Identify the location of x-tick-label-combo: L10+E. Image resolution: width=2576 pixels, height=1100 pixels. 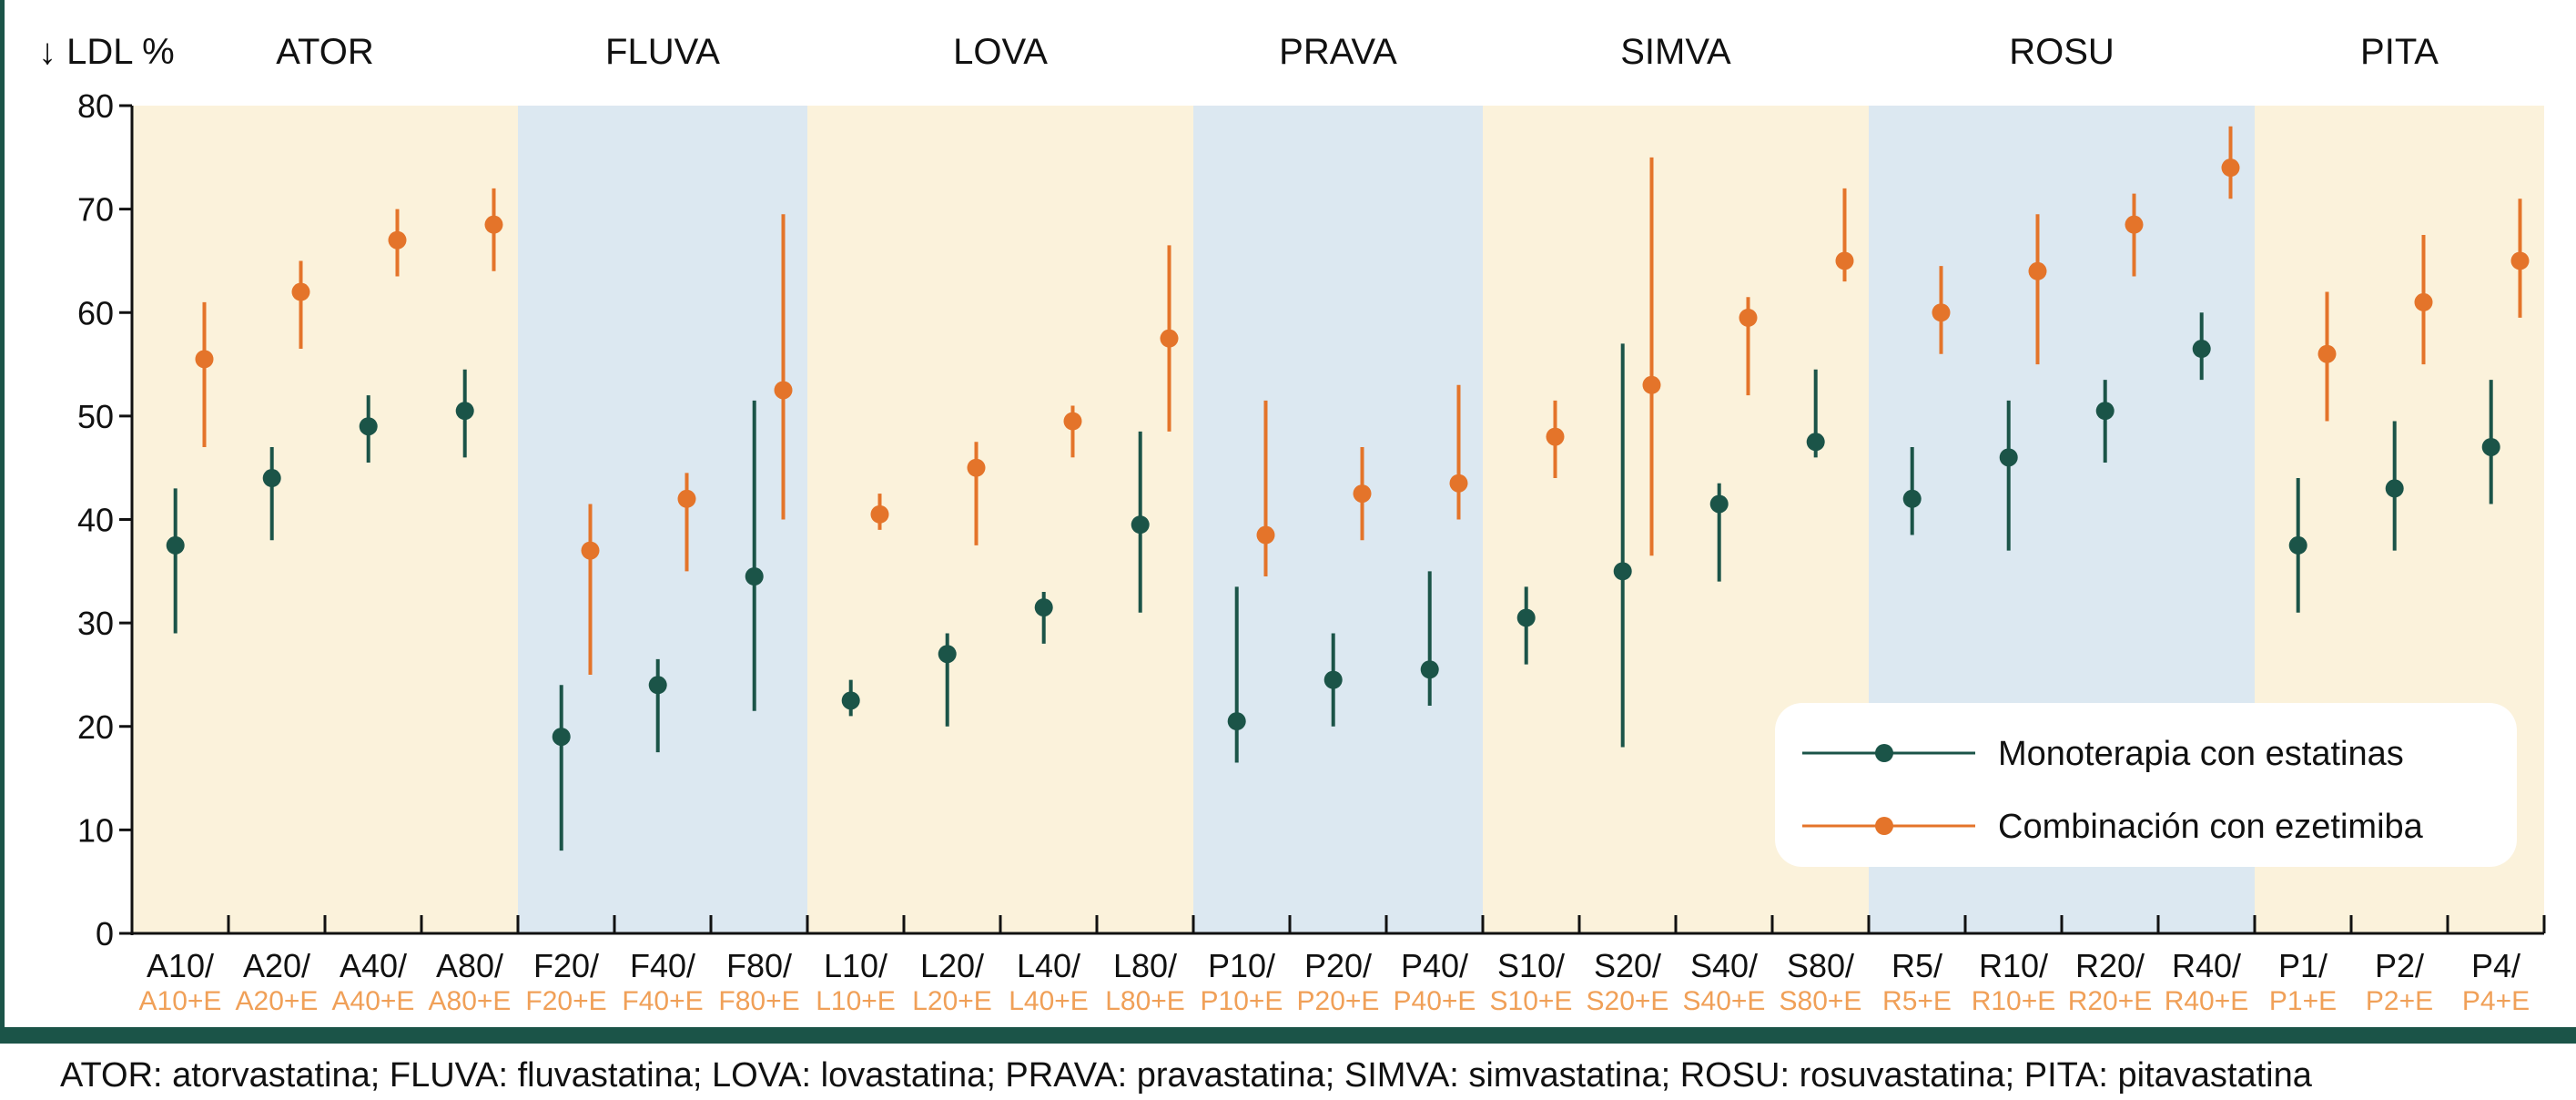
(856, 1001).